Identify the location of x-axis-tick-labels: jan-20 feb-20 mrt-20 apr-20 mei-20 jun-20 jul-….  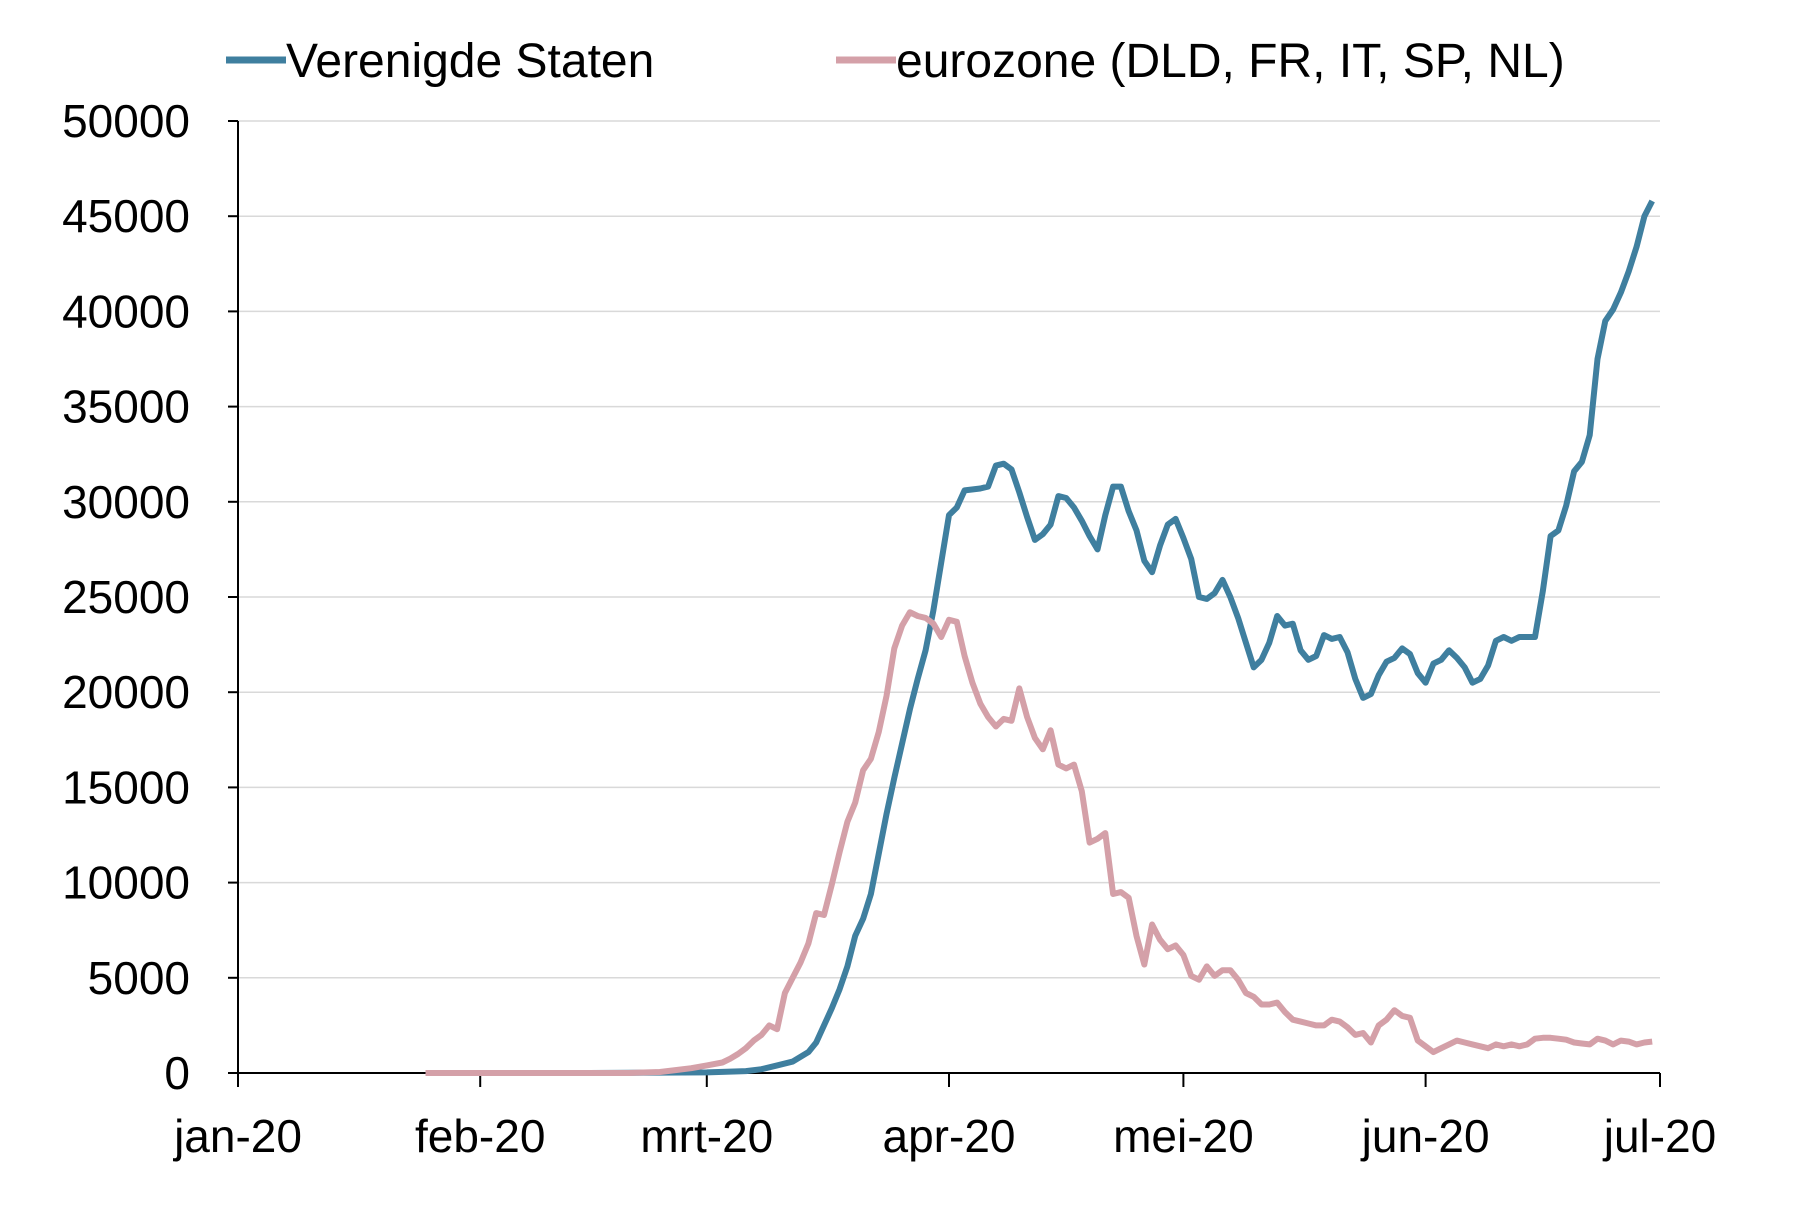
(944, 1136).